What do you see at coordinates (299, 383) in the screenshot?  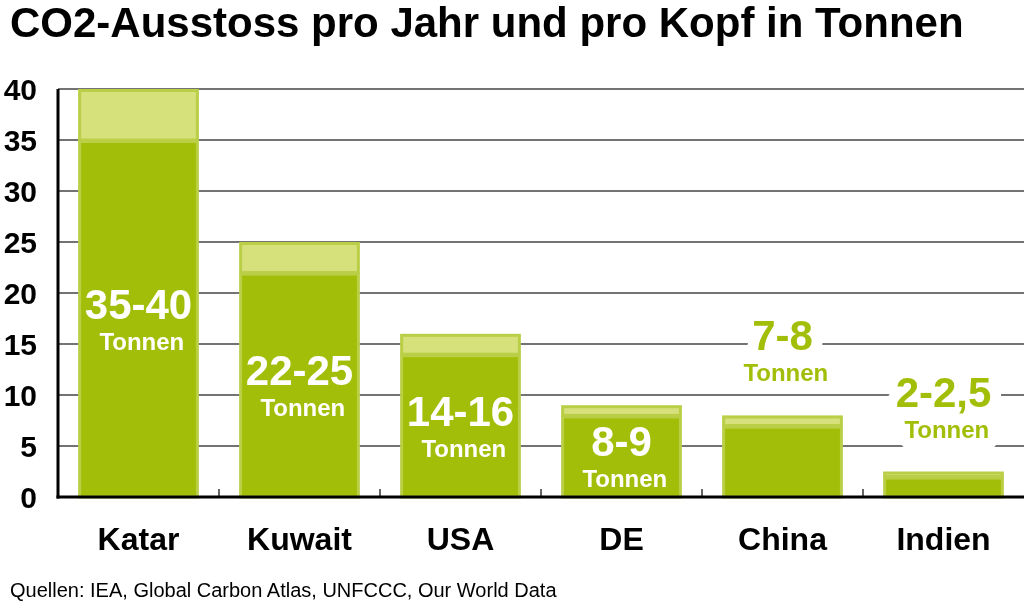 I see `data-label: 22-25 Tonnen` at bounding box center [299, 383].